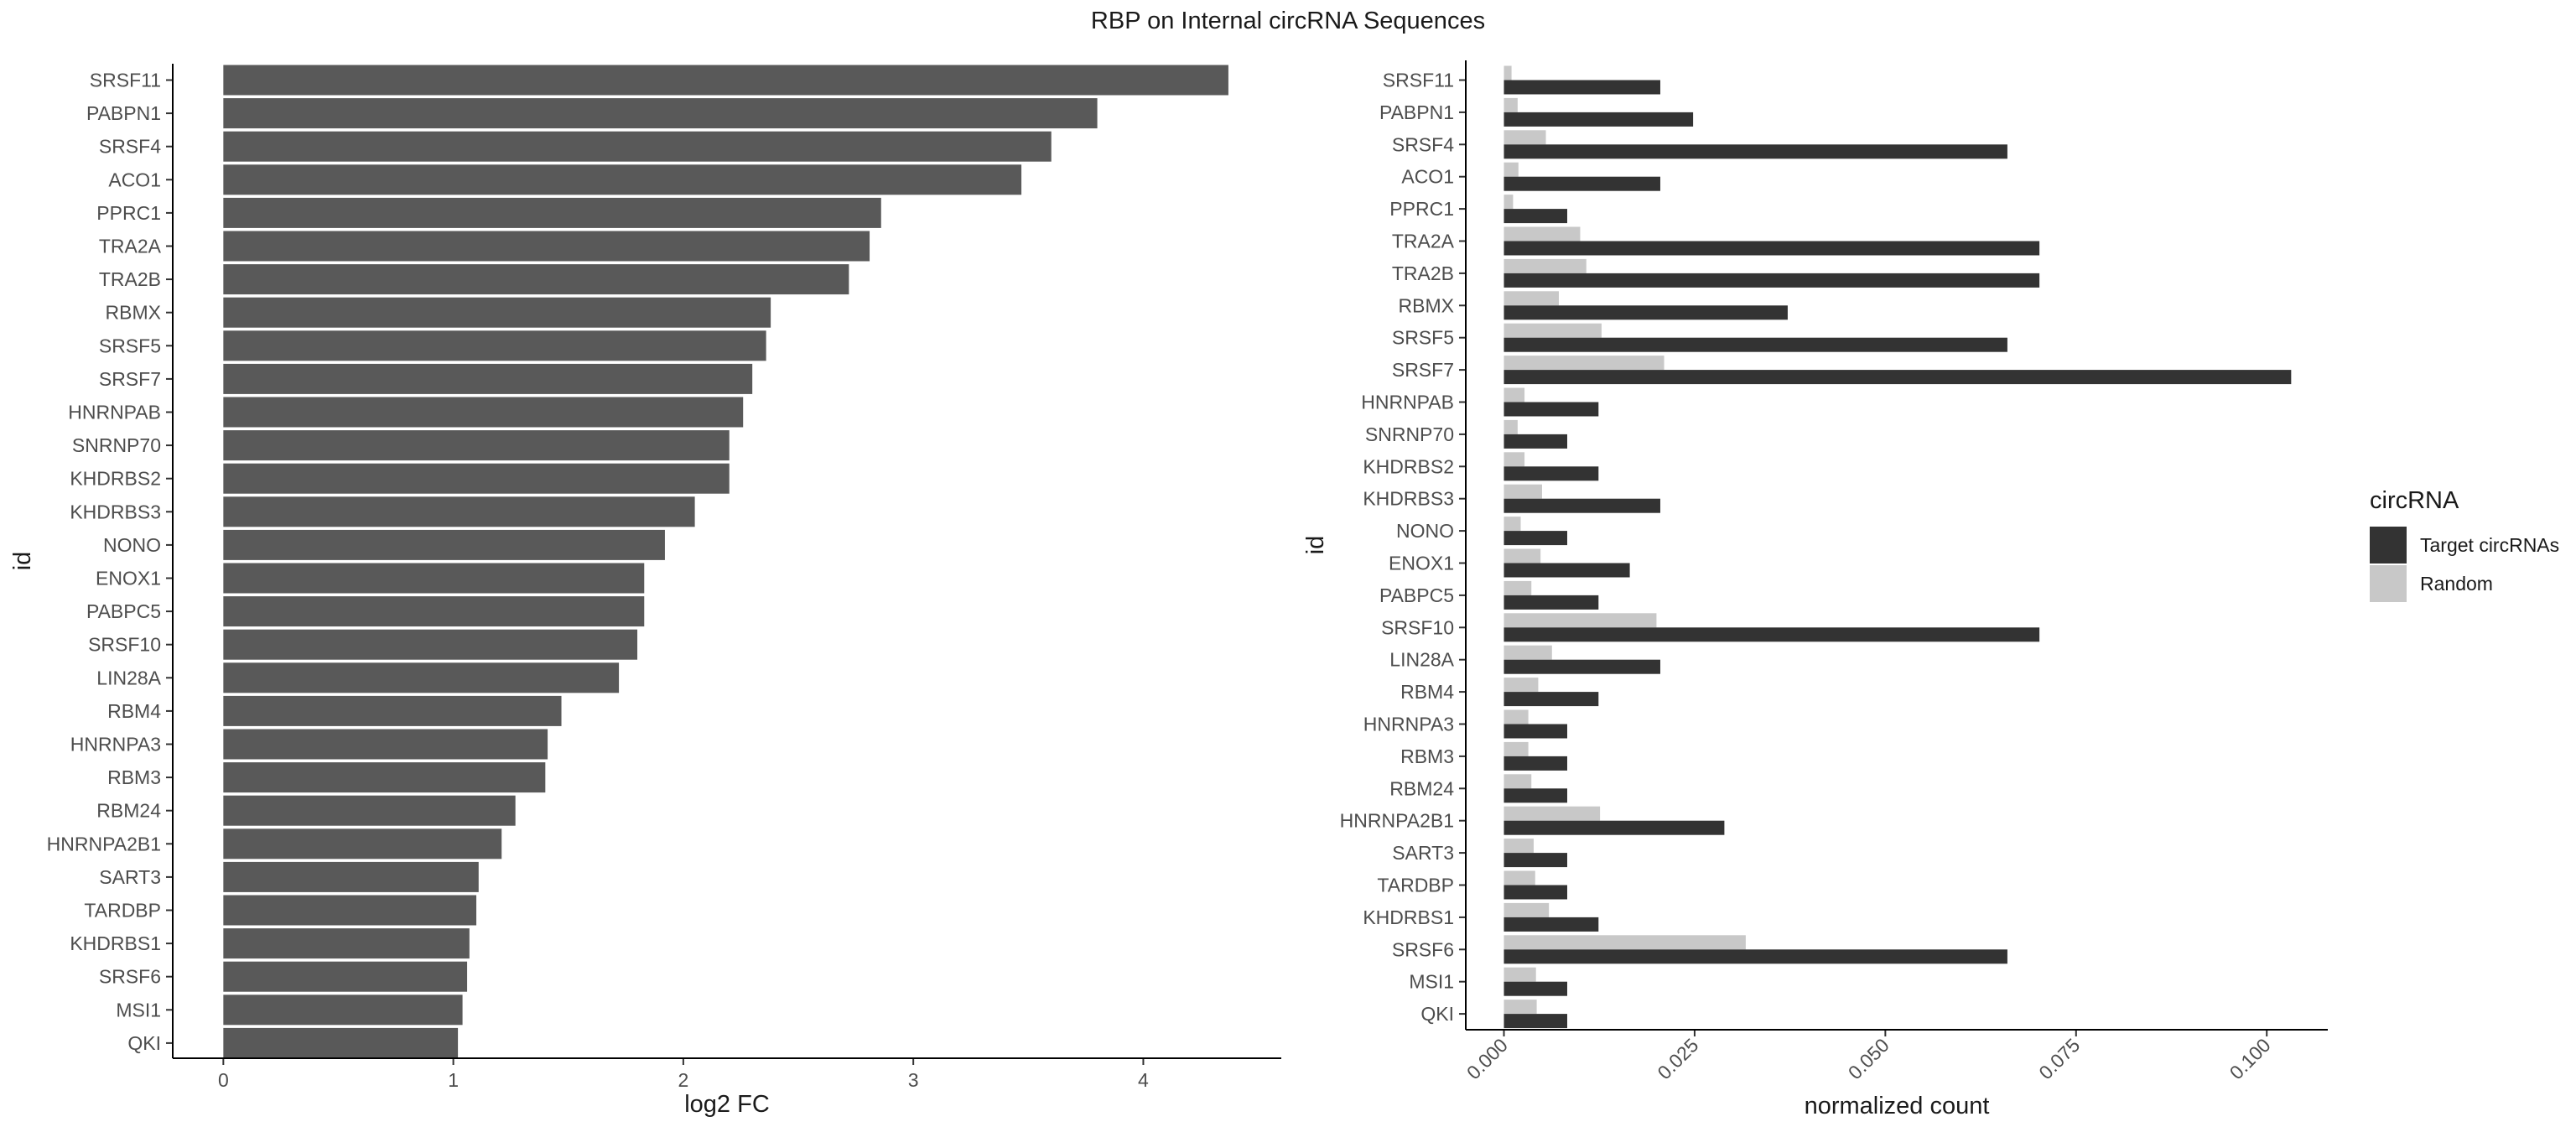  Describe the element at coordinates (1518, 781) in the screenshot. I see `bar-random-rbm24` at that location.